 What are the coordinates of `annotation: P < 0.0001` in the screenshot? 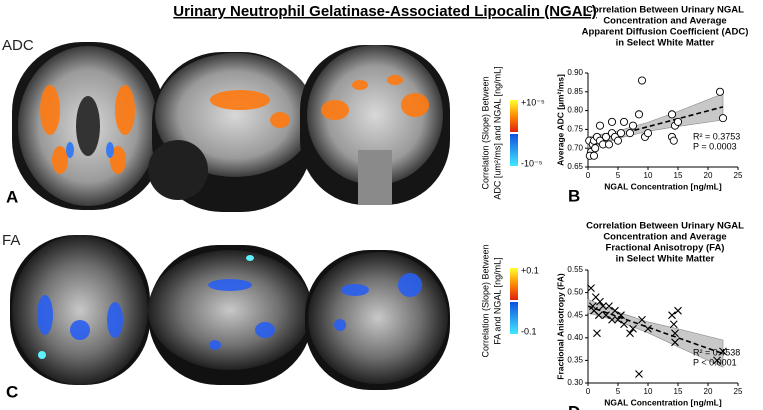 It's located at (715, 362).